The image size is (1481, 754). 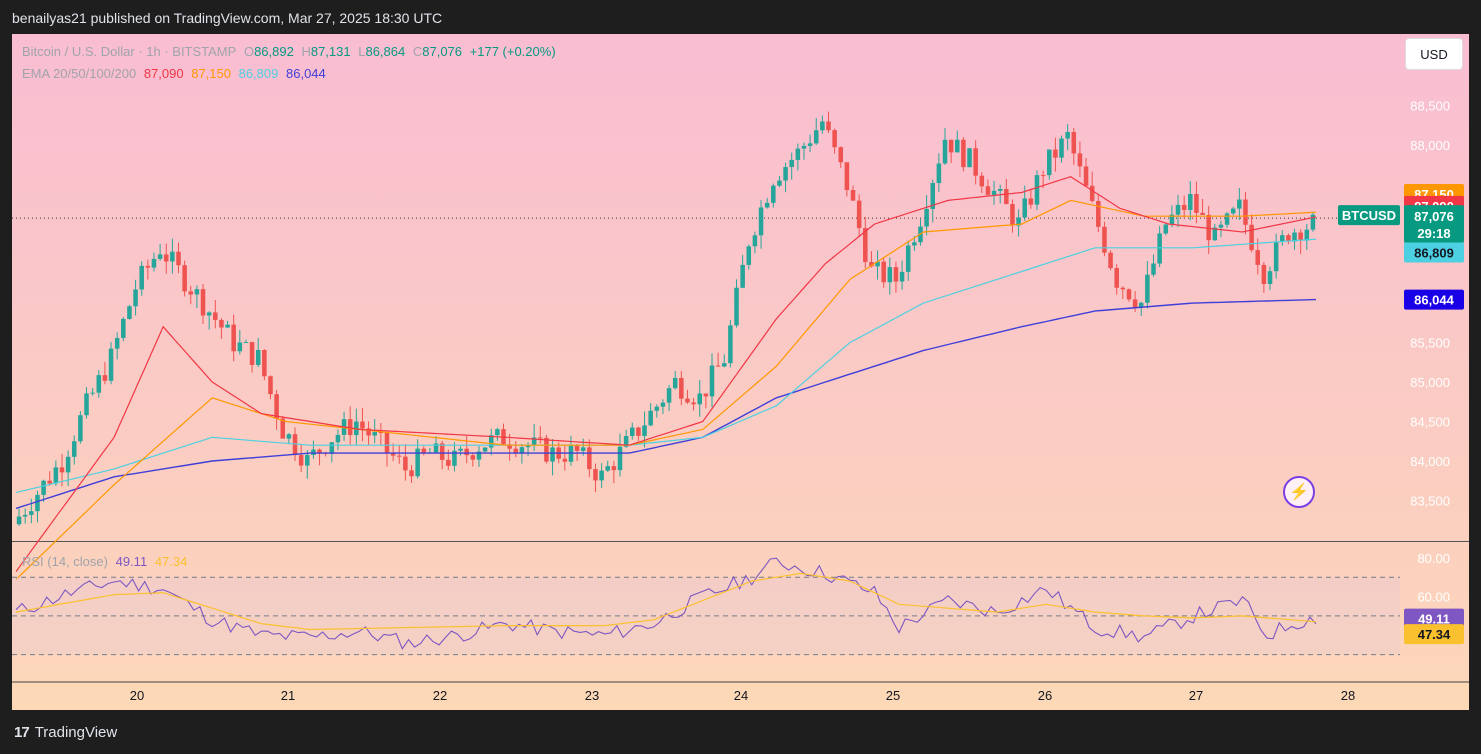 I want to click on ema200-price-badge-bg, so click(x=1434, y=299).